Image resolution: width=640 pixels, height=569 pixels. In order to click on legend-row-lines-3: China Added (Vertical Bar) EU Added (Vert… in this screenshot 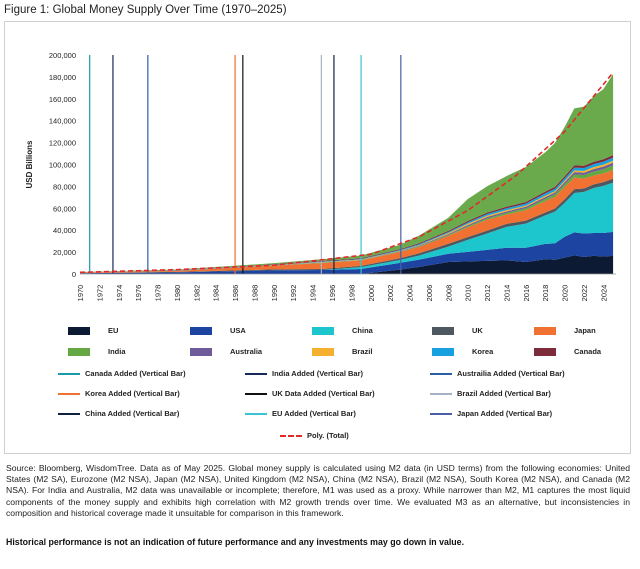, I will do `click(338, 415)`.